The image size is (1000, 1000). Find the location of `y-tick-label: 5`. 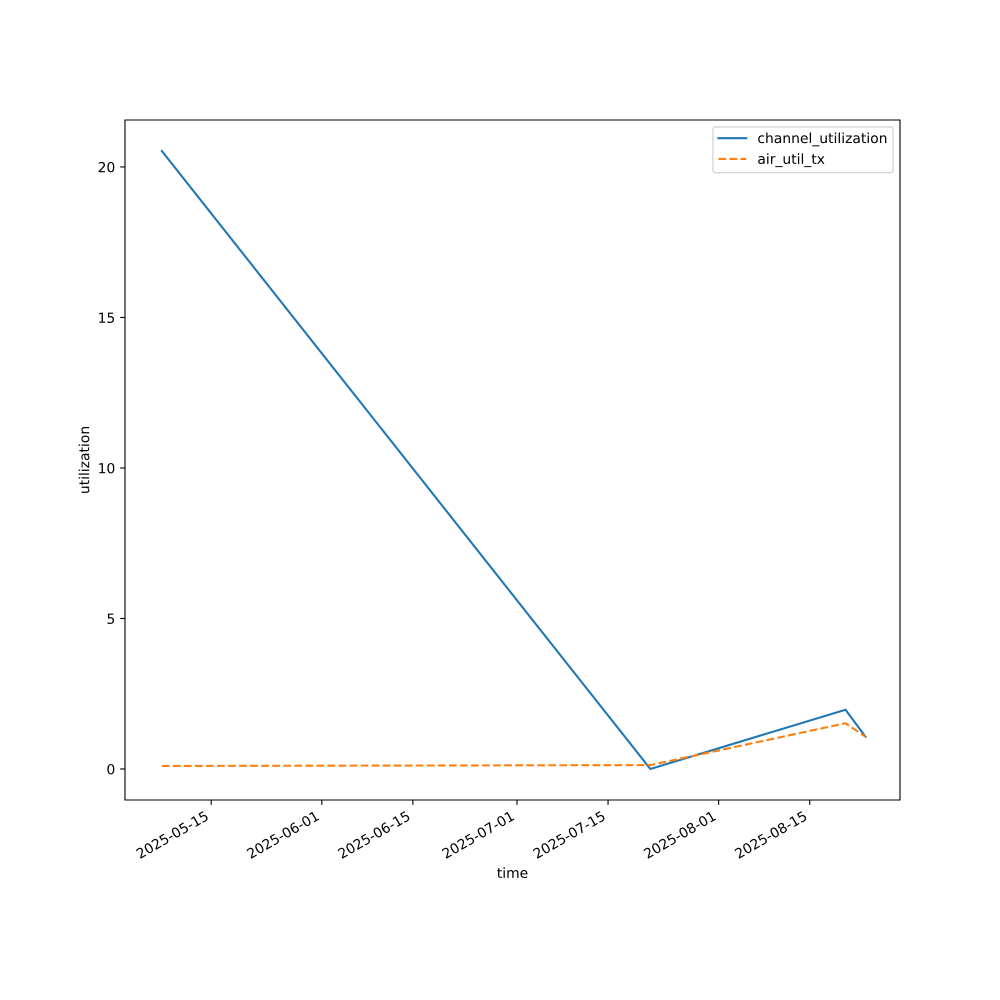

y-tick-label: 5 is located at coordinates (111, 619).